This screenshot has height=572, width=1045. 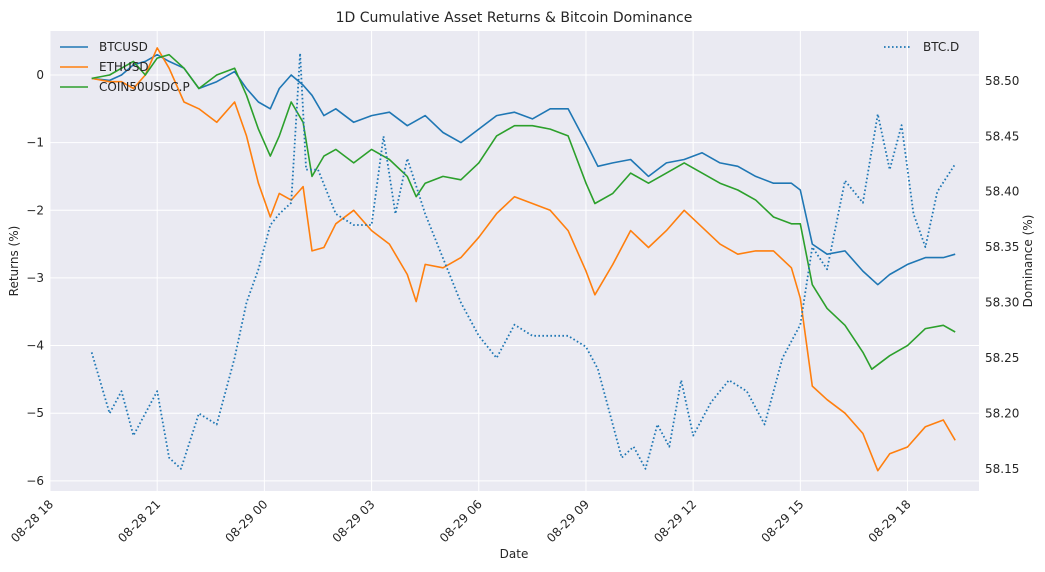 I want to click on y-right-tick-label: 58.35, so click(x=1002, y=247).